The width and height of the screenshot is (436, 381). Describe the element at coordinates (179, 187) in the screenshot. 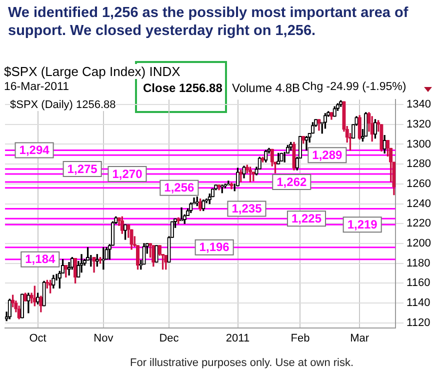

I see `ref-line-label: 1,256` at that location.